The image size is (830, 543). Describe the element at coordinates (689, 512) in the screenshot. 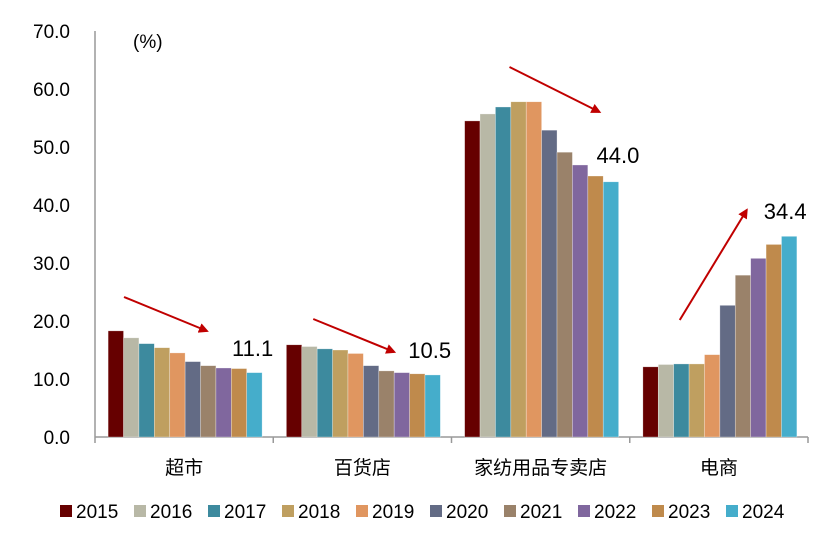

I see `legend-label: 2023` at that location.